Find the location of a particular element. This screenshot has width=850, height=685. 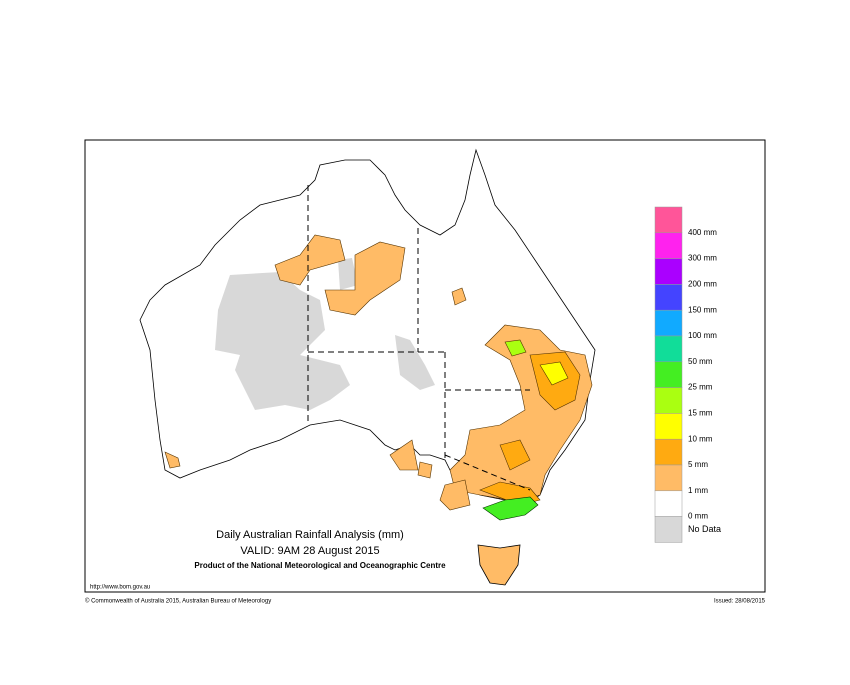

legend-label: 1 mm is located at coordinates (698, 490).